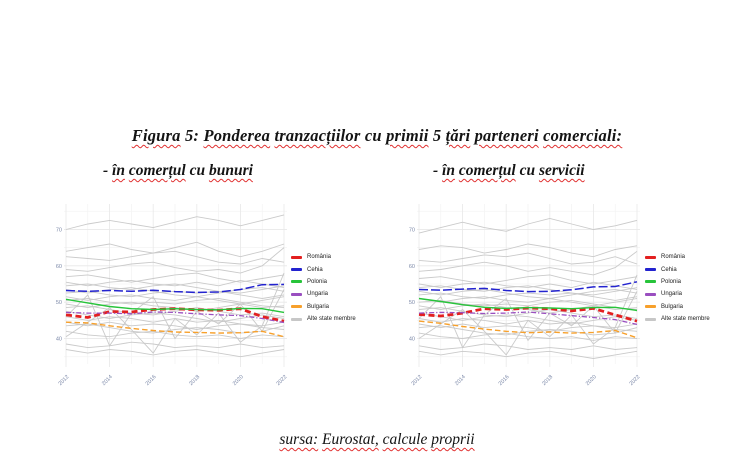 This screenshot has height=470, width=754. What do you see at coordinates (412, 340) in the screenshot?
I see `axis-tick-label: 40` at bounding box center [412, 340].